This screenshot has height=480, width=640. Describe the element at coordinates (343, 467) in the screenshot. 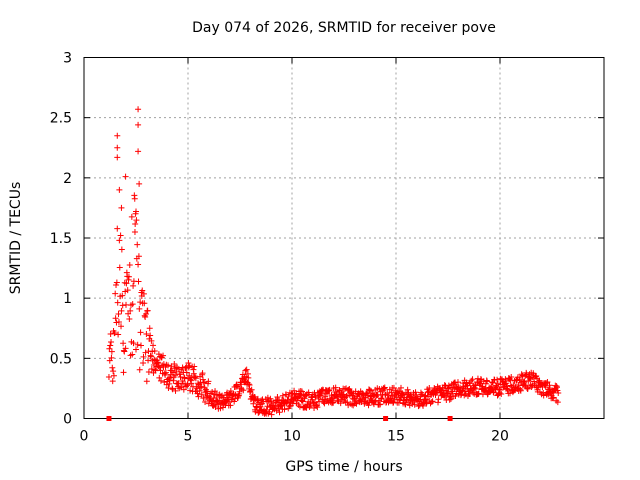

I see `x-axis-label: GPS time / hours` at that location.